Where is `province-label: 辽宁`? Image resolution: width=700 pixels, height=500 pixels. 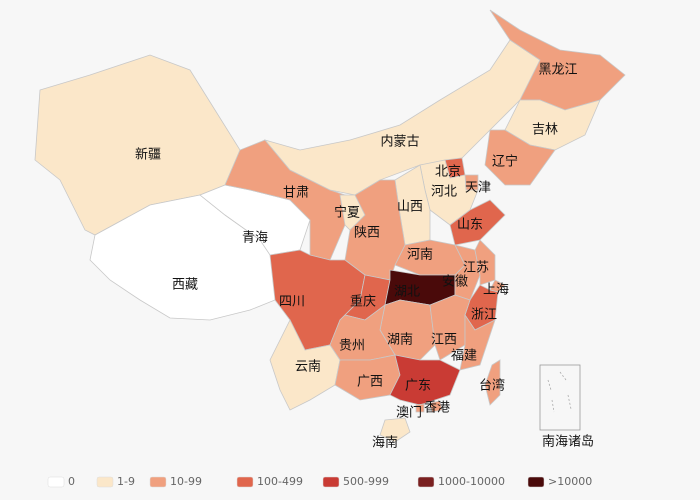 province-label: 辽宁 is located at coordinates (505, 162).